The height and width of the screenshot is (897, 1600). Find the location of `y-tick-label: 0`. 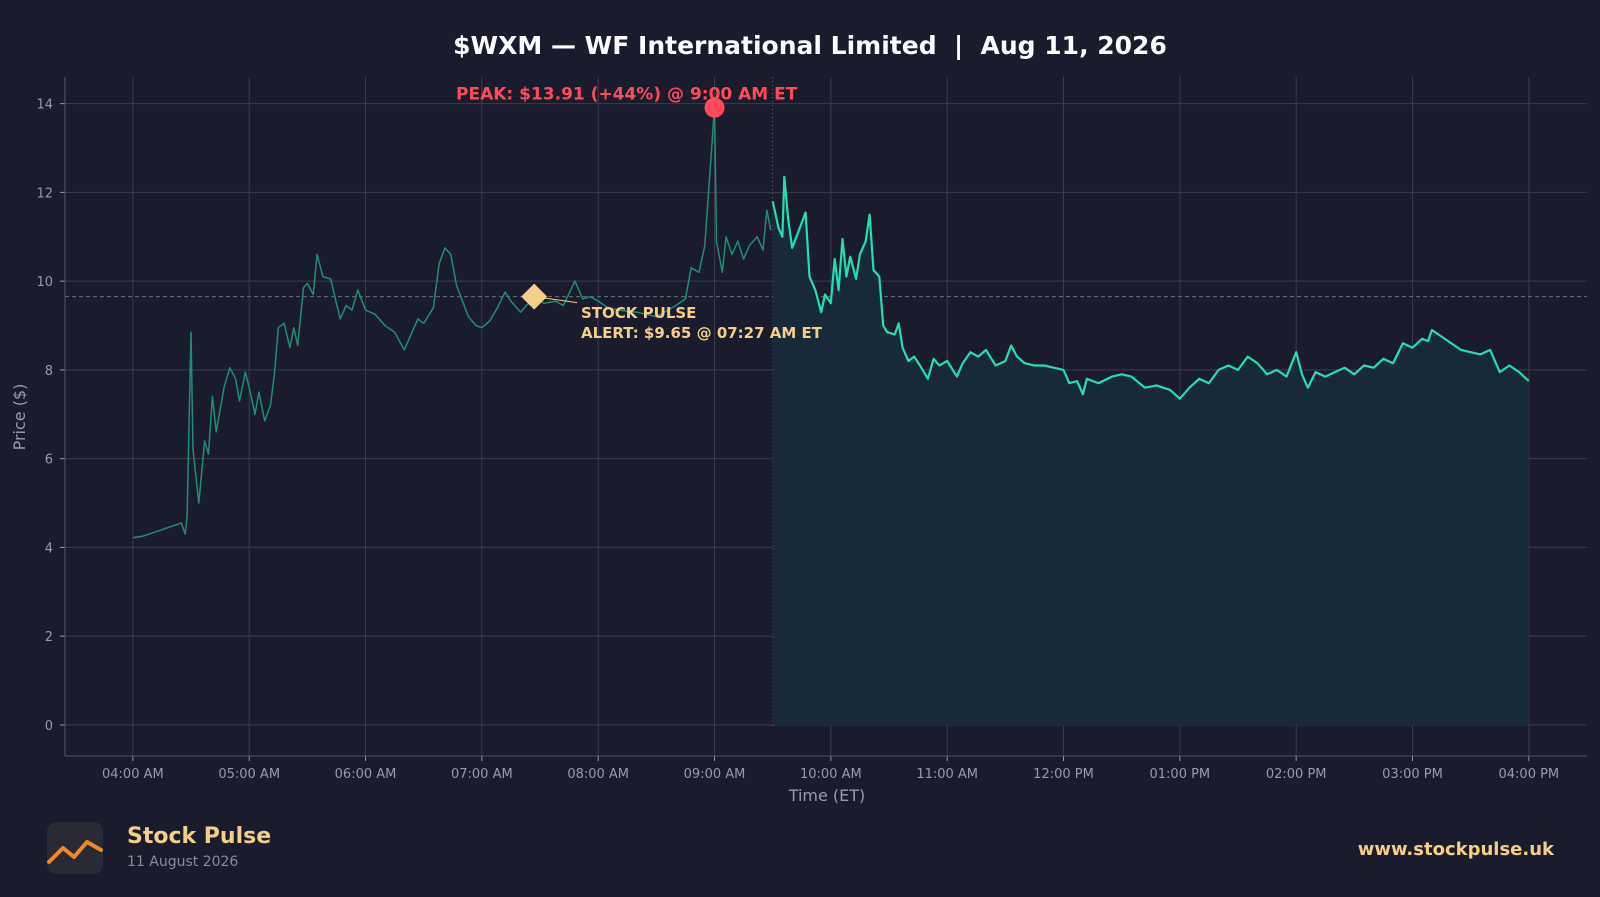

y-tick-label: 0 is located at coordinates (49, 726).